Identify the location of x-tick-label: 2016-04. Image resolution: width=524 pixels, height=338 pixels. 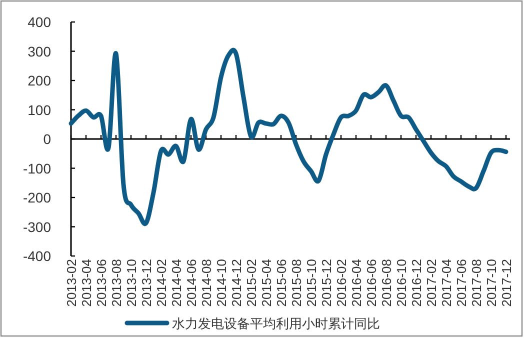
(356, 283).